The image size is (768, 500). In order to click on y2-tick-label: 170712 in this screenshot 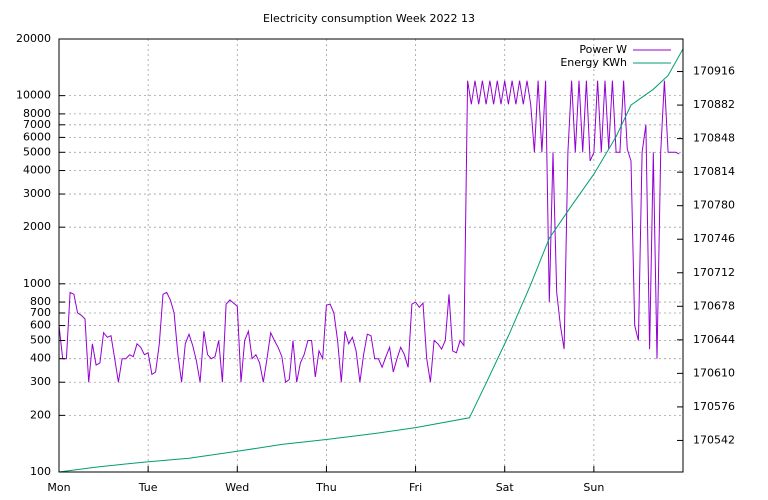, I will do `click(714, 272)`.